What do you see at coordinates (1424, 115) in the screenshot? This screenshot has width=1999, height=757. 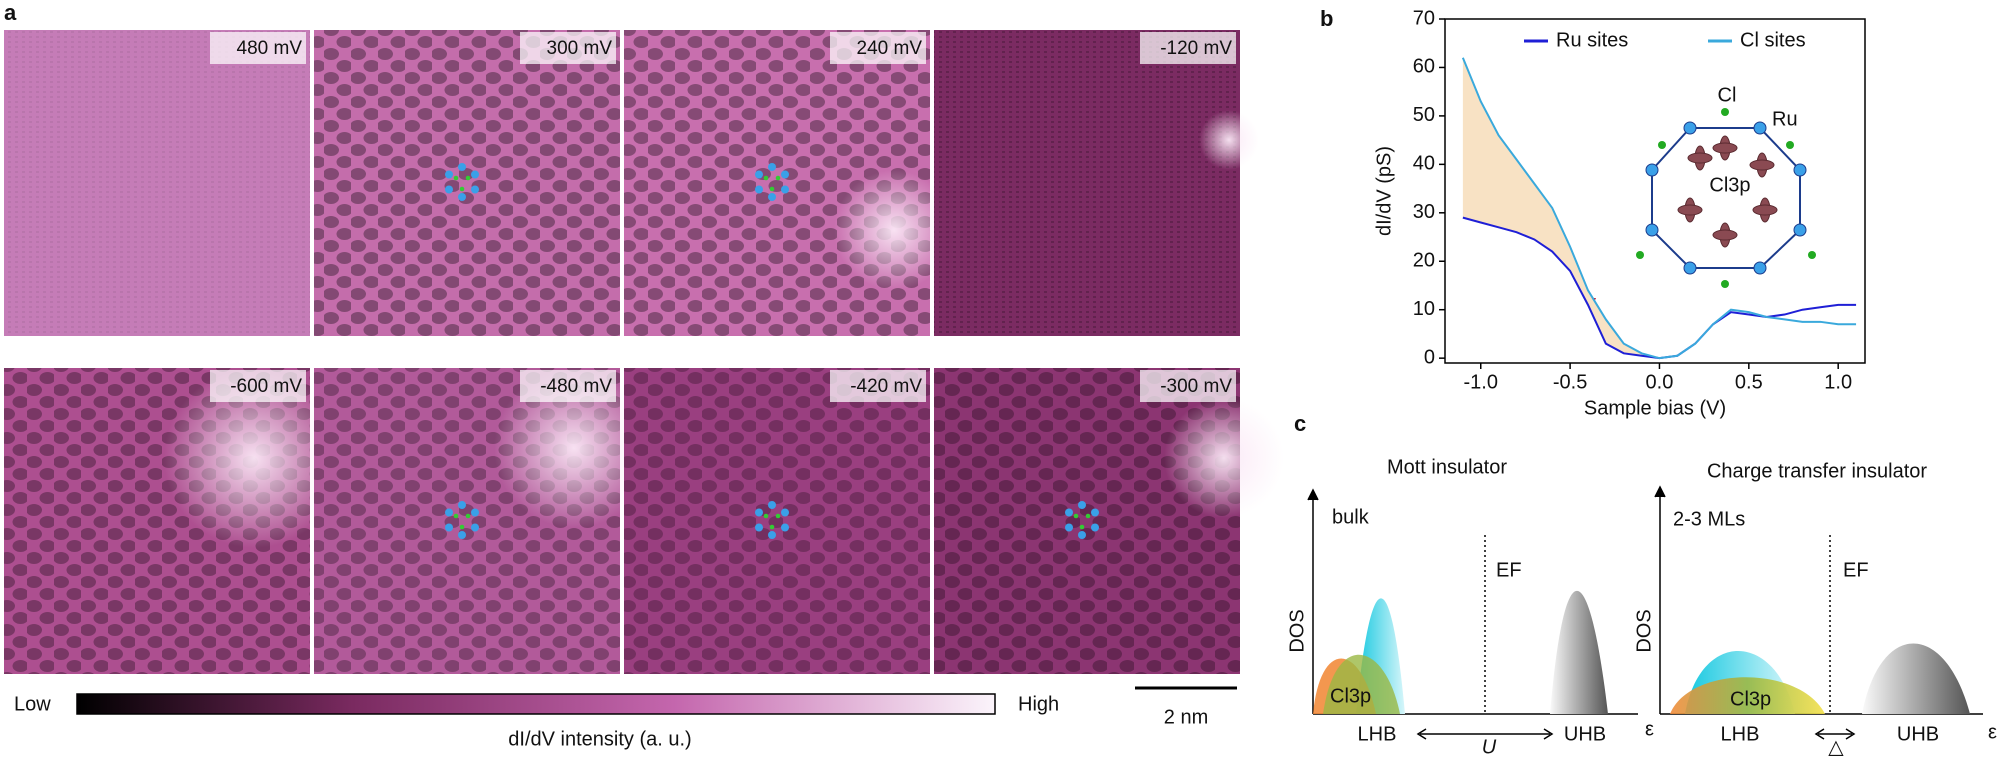 I see `y-tick-label: 50` at bounding box center [1424, 115].